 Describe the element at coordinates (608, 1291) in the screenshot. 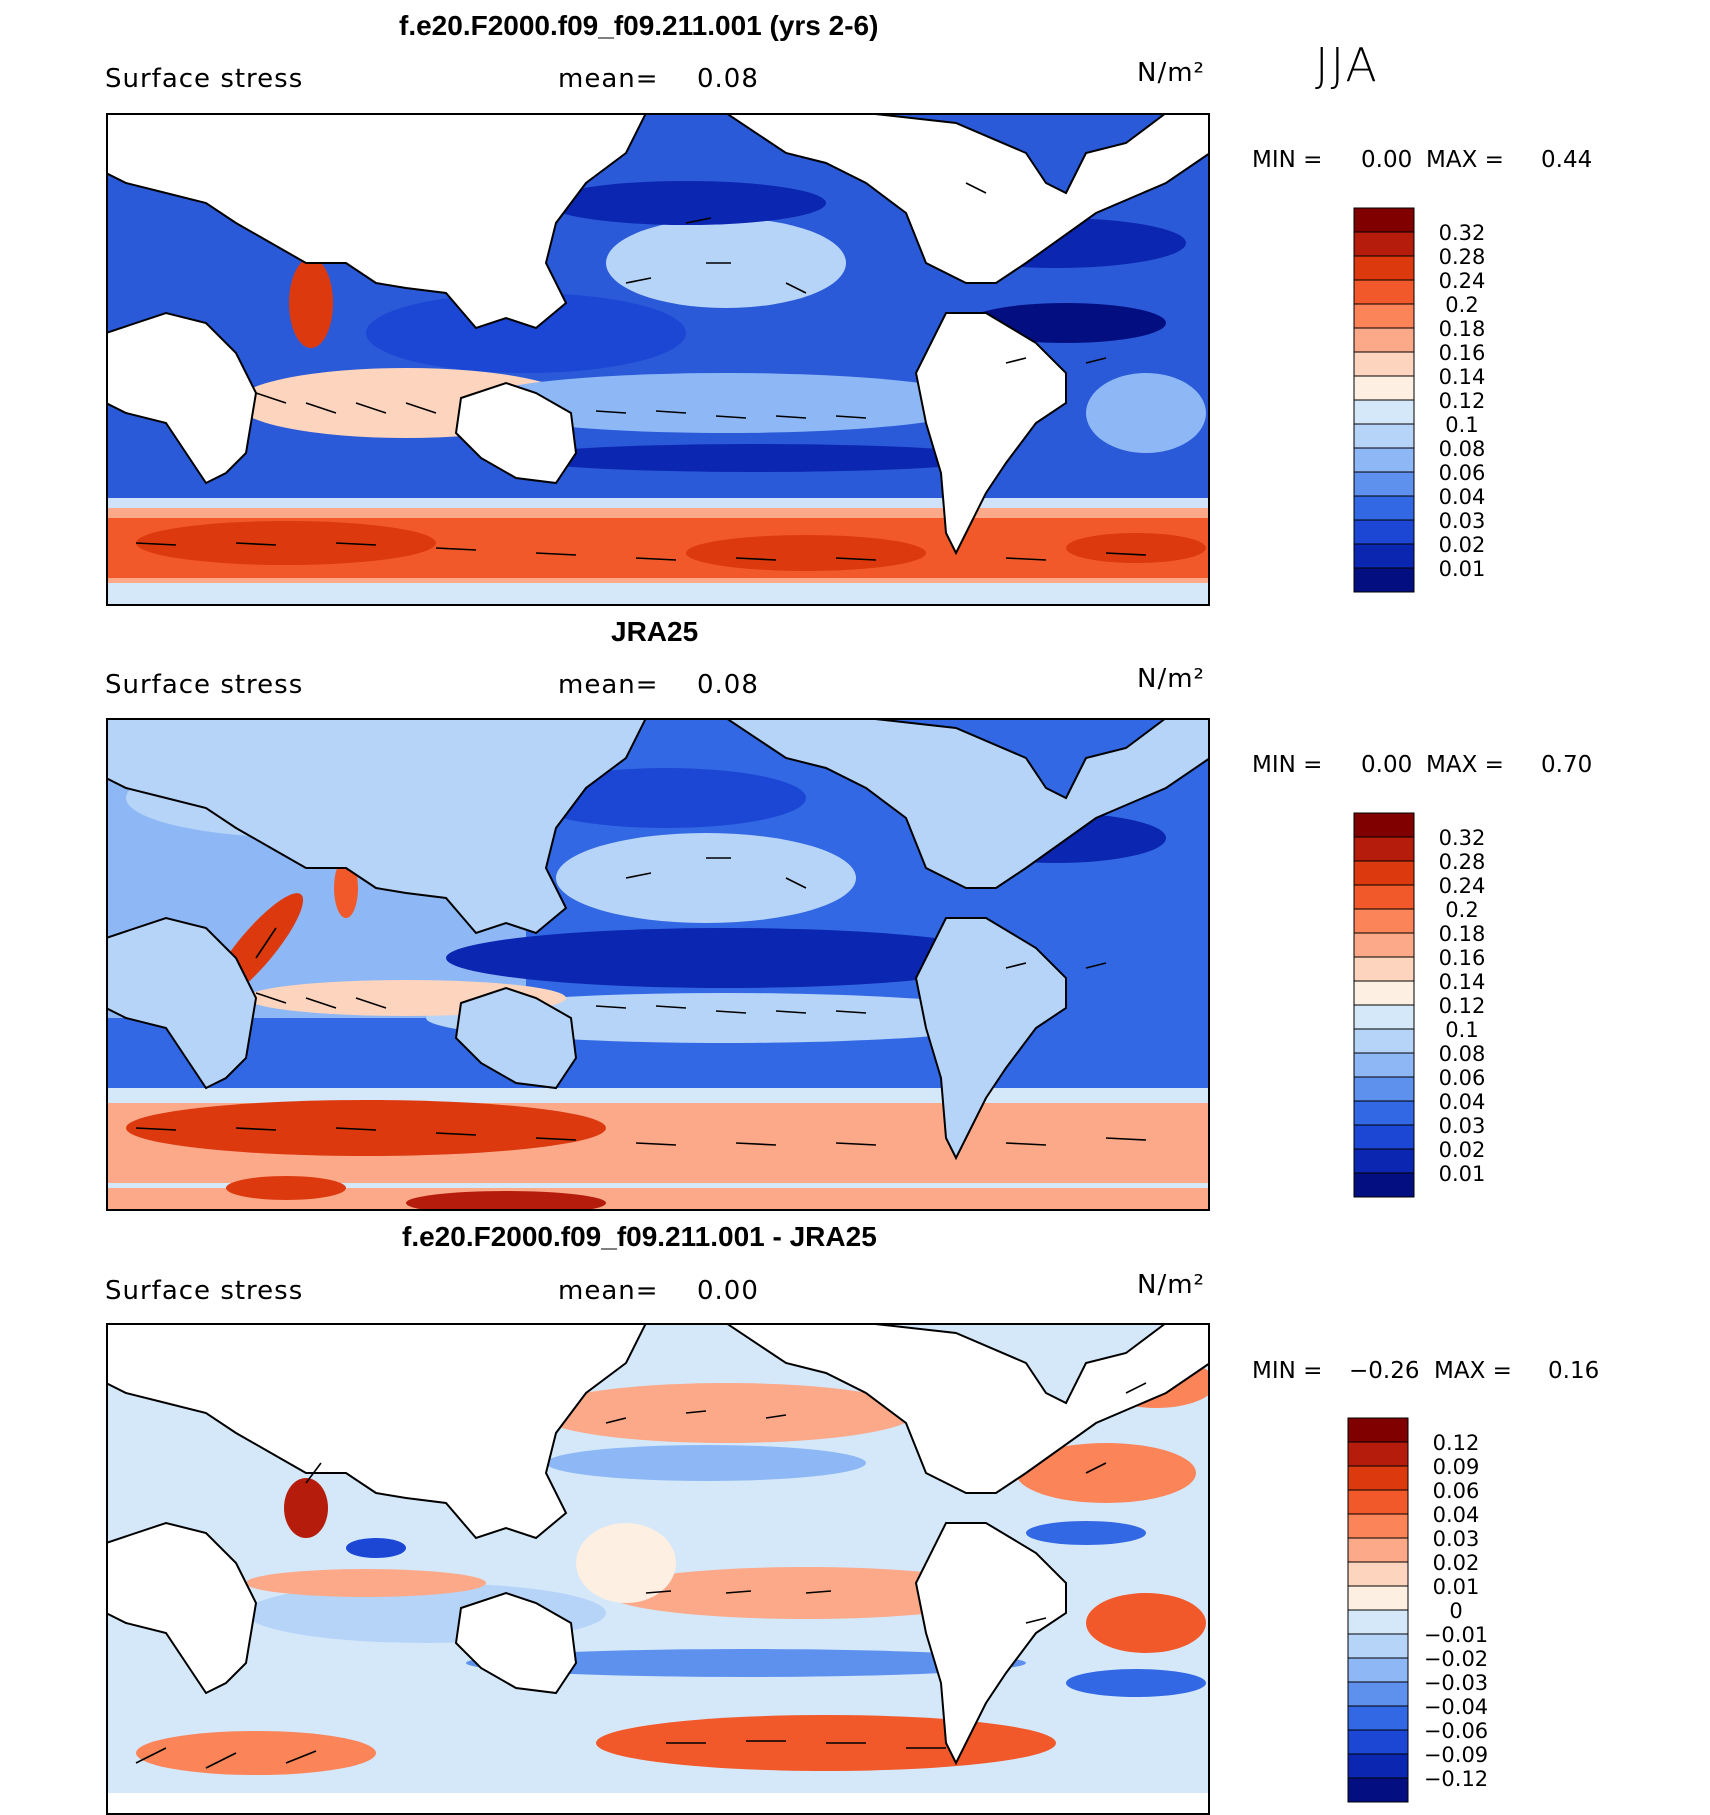

I see `panel-3-mean-label: mean=` at that location.